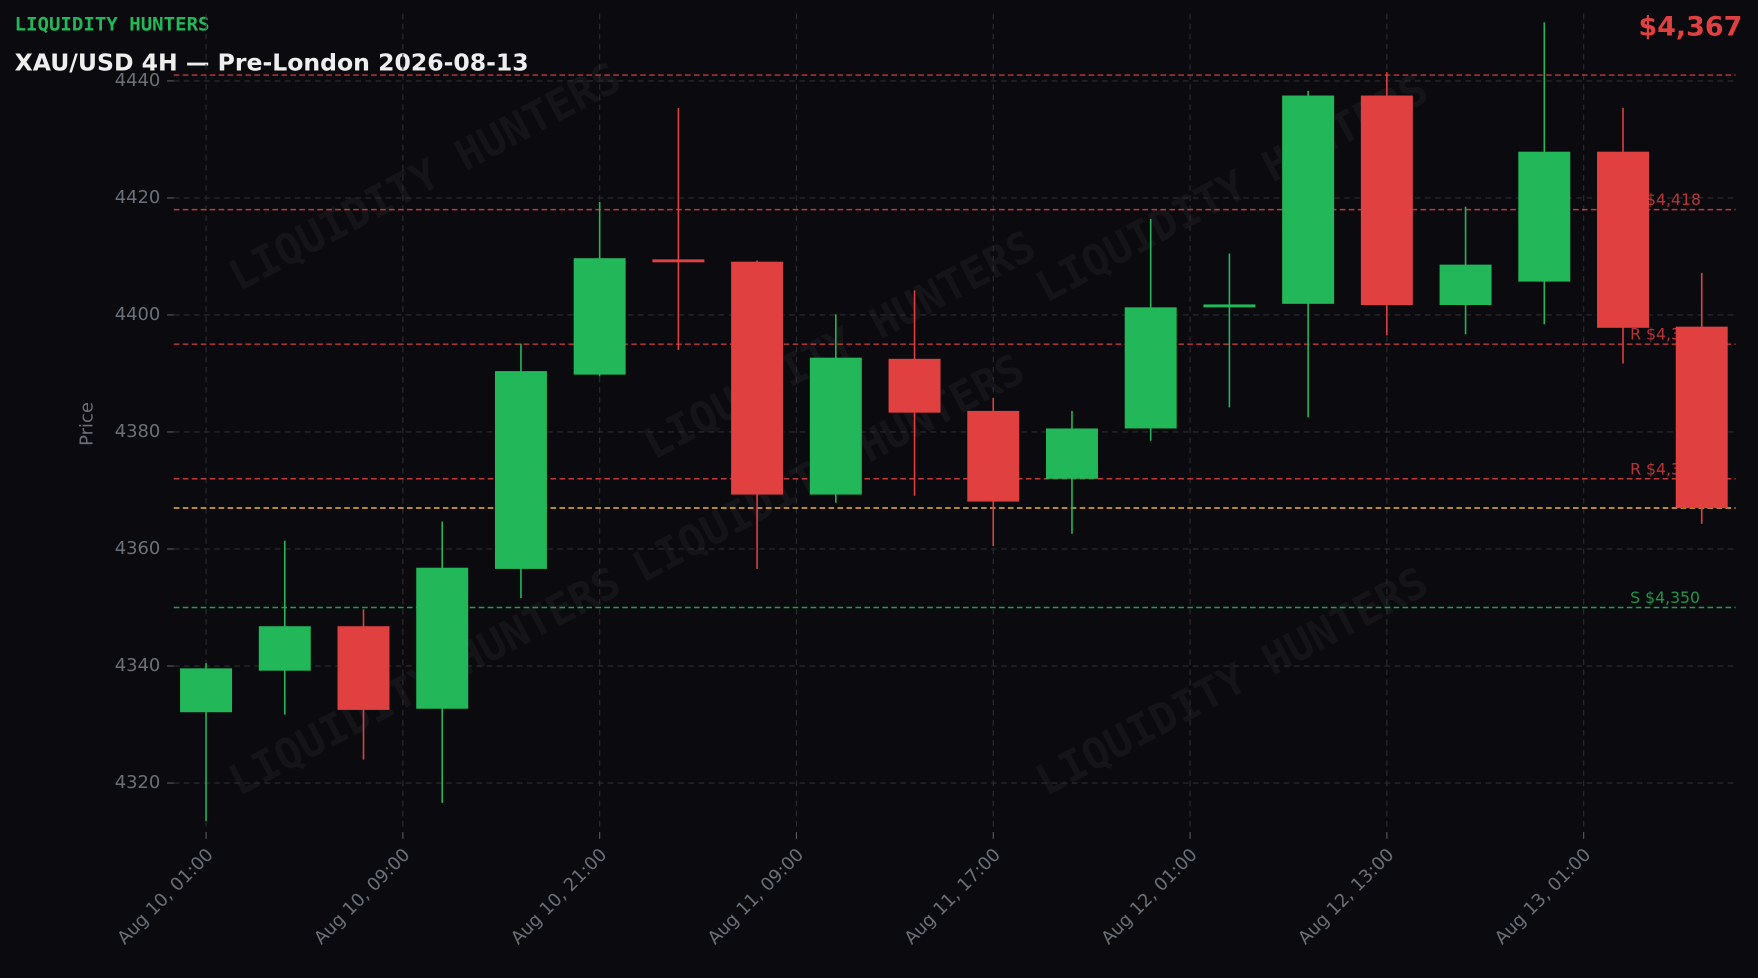 The image size is (1758, 978). I want to click on chart-title: XAU/USD 4H — Pre-London 2026-08-13, so click(272, 63).